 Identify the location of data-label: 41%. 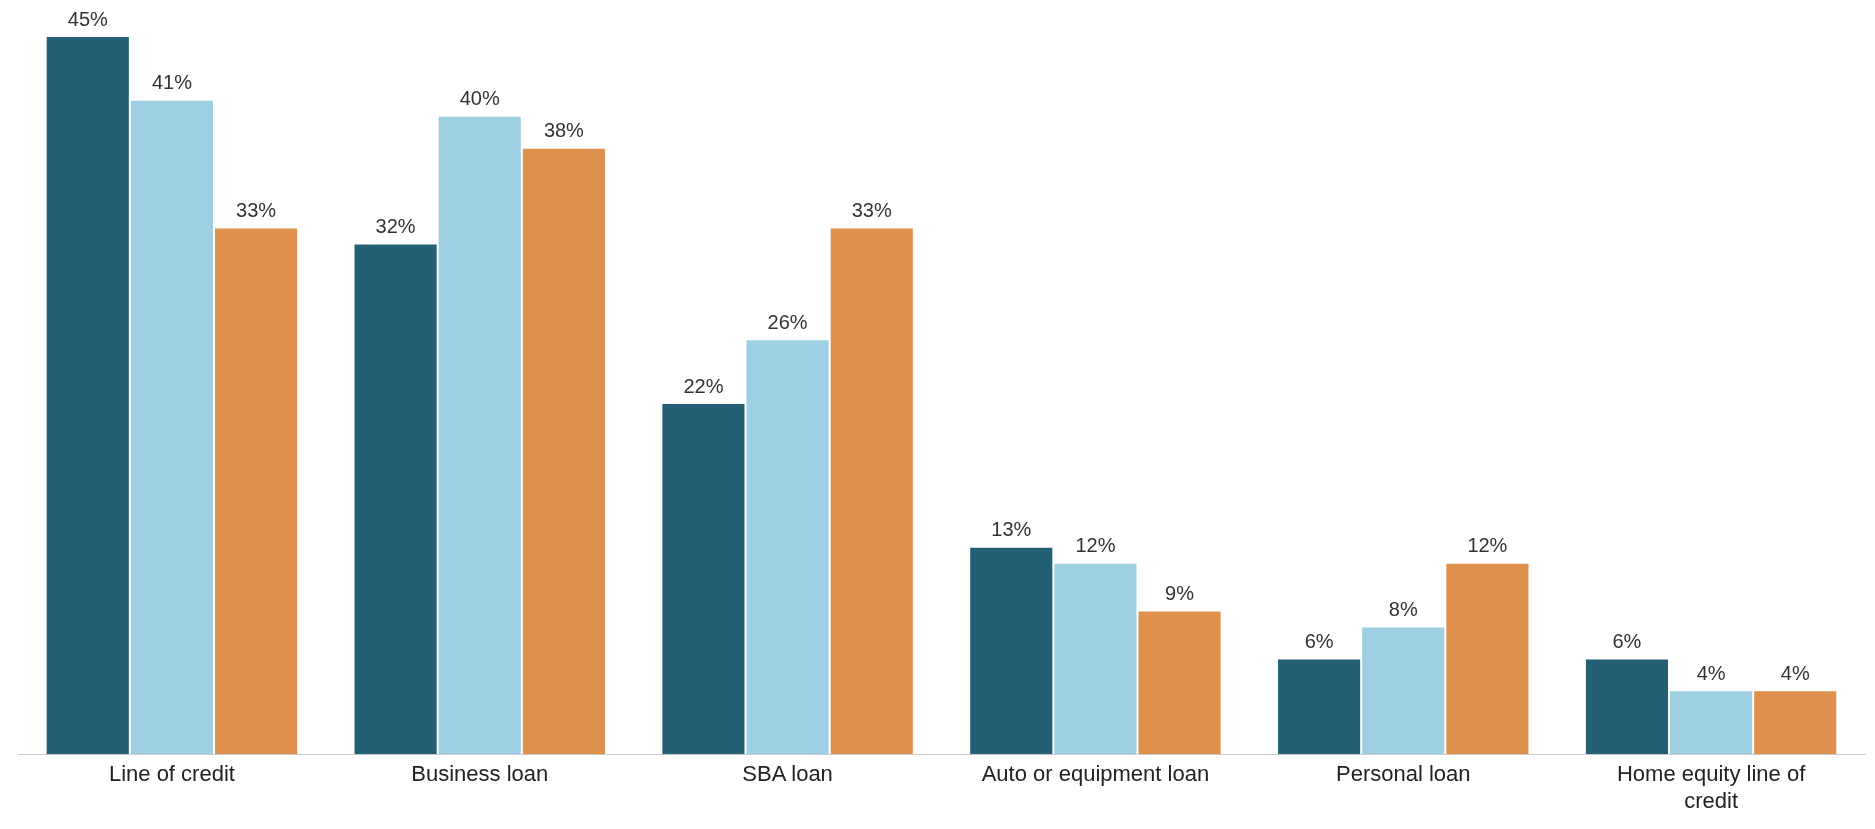
(172, 82).